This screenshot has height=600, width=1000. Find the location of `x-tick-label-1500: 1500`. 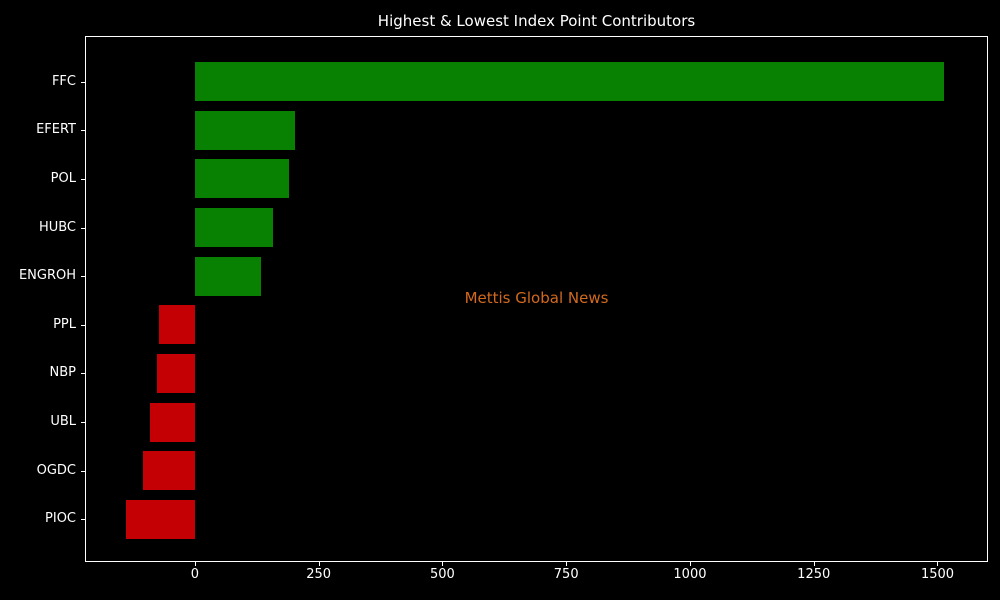

x-tick-label-1500: 1500 is located at coordinates (937, 574).